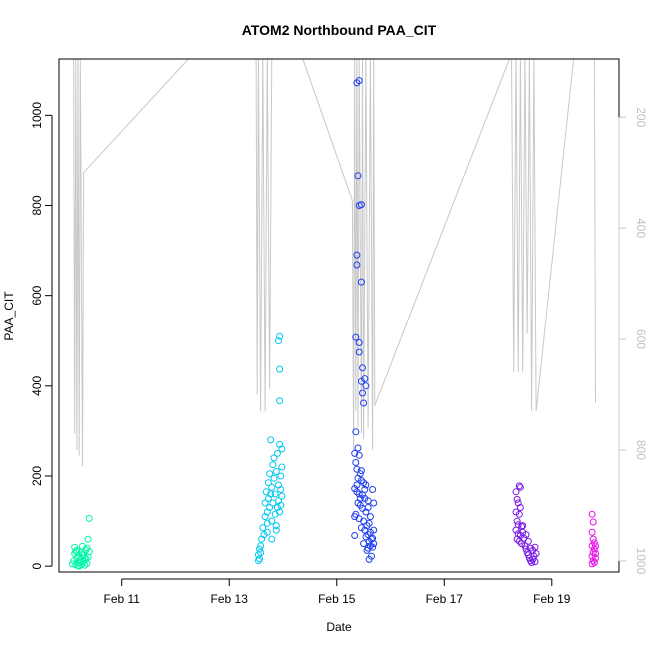  Describe the element at coordinates (121, 599) in the screenshot. I see `x-tick-label: Feb 11` at that location.